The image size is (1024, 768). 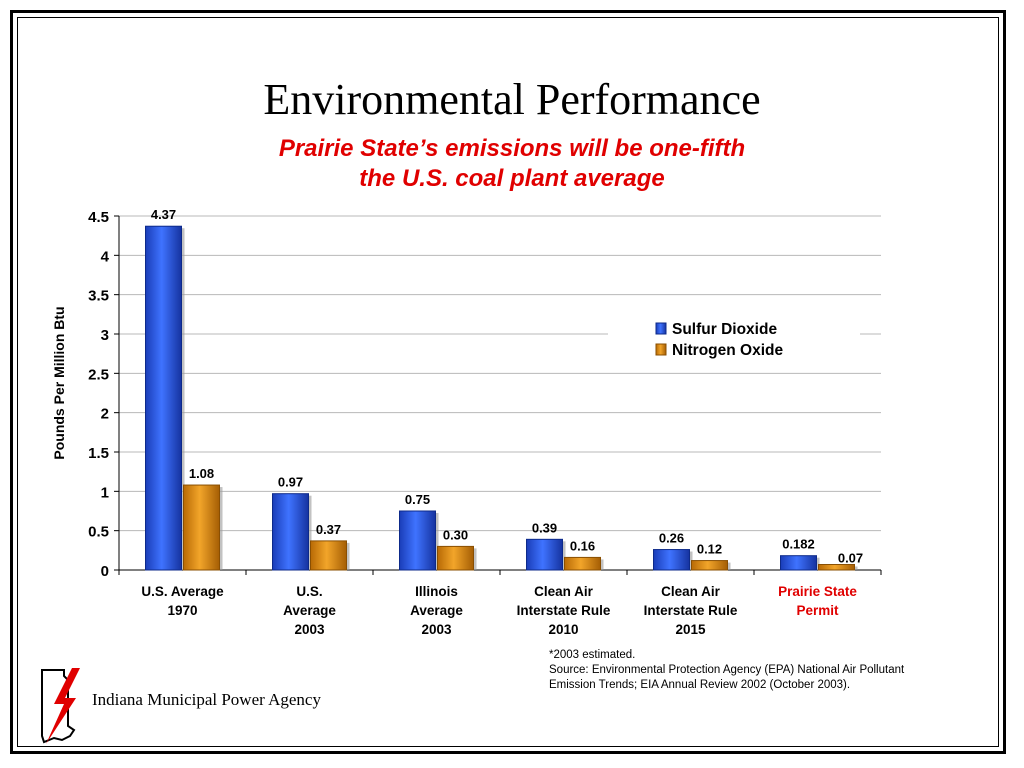 What do you see at coordinates (544, 527) in the screenshot?
I see `data-label: 0.39` at bounding box center [544, 527].